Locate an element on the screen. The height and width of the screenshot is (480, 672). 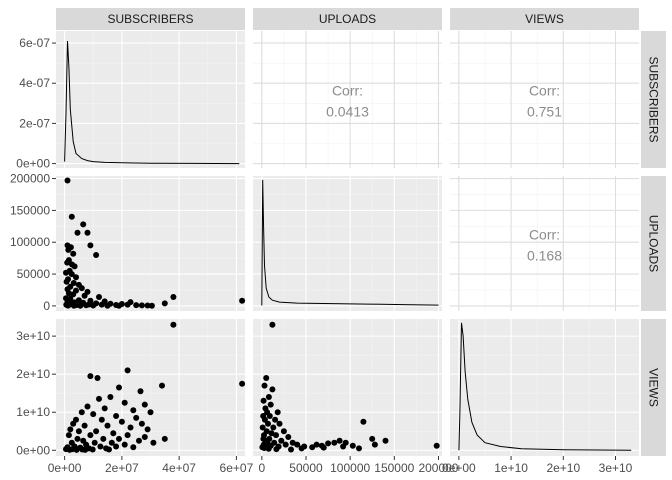
x-axis-views: 0e+00 1e+10 2e+10 3e+10 is located at coordinates (537, 465).